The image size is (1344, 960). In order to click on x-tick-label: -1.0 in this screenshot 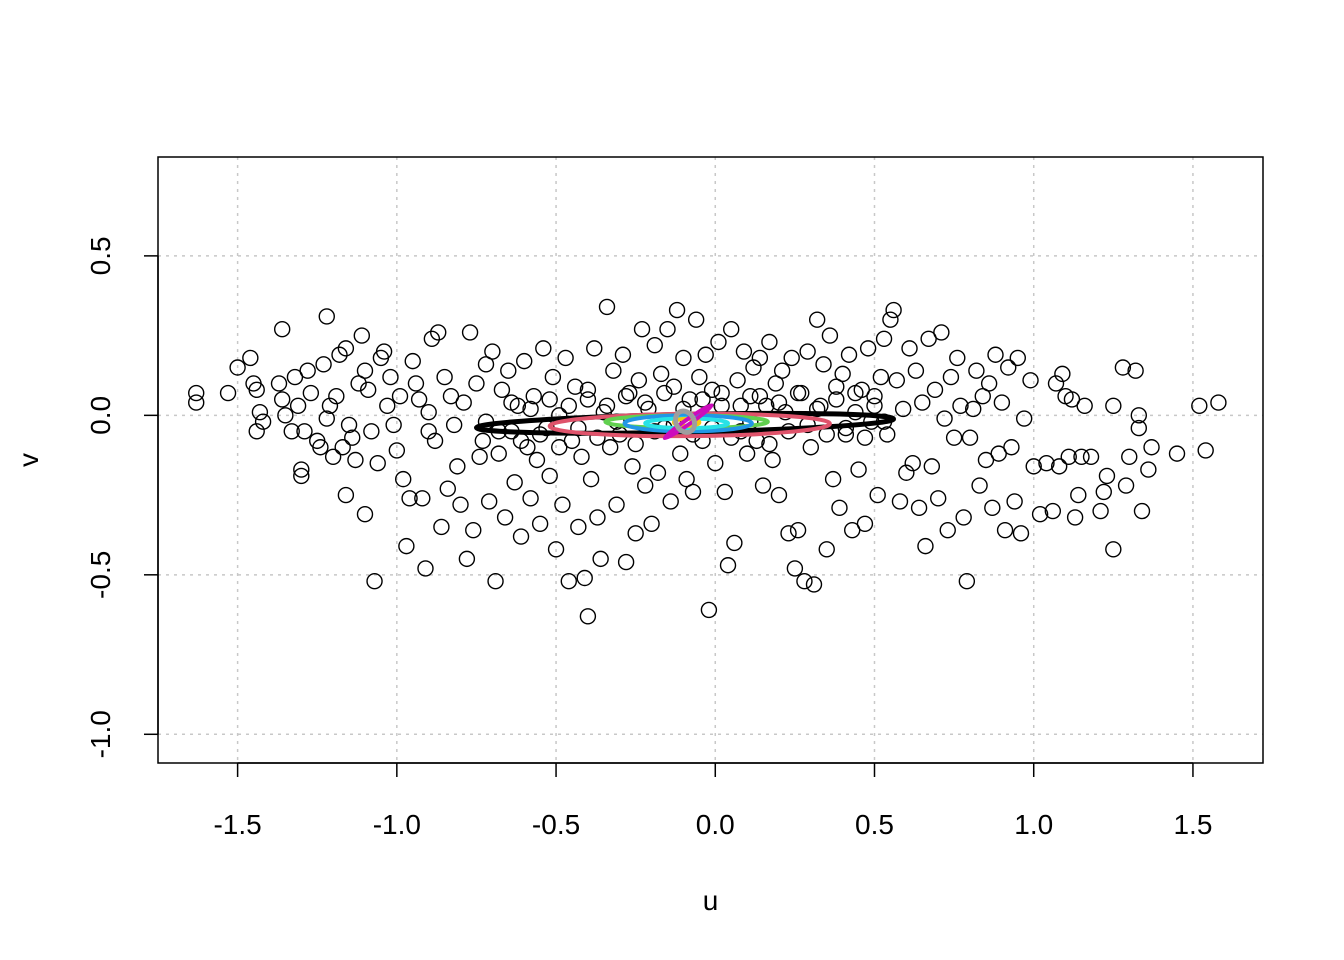, I will do `click(397, 824)`.